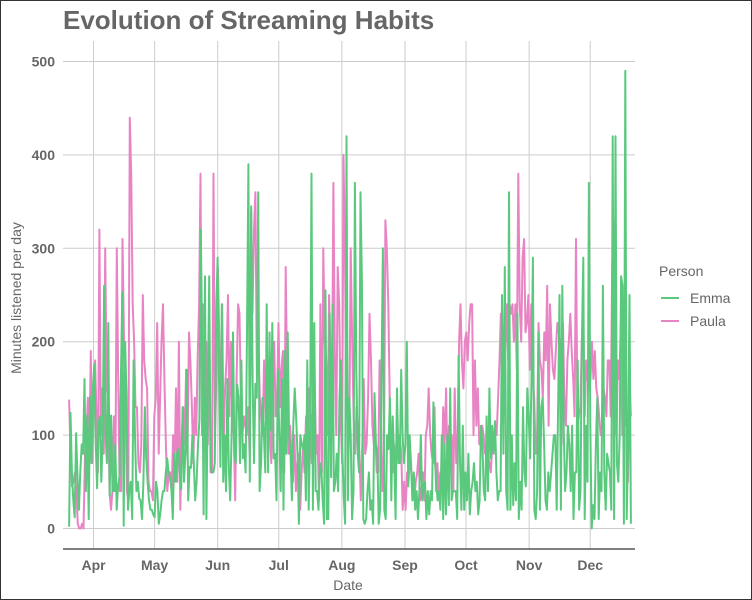 The width and height of the screenshot is (752, 600). Describe the element at coordinates (708, 321) in the screenshot. I see `legend-label-paula: Paula` at that location.